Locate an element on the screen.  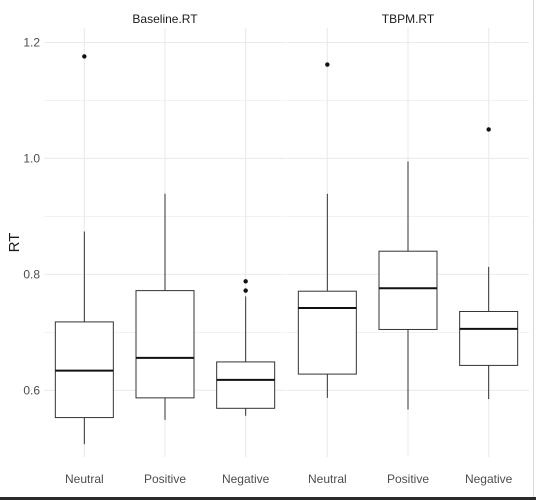
y-tick-label: 1.0 is located at coordinates (31, 158).